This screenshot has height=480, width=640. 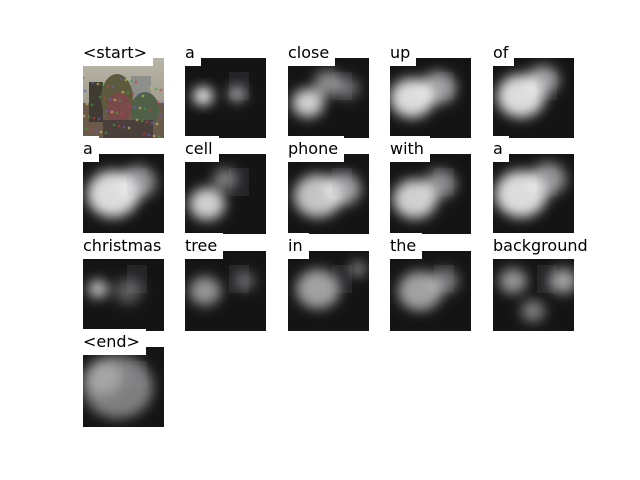 What do you see at coordinates (118, 53) in the screenshot?
I see `token-label: <start>` at bounding box center [118, 53].